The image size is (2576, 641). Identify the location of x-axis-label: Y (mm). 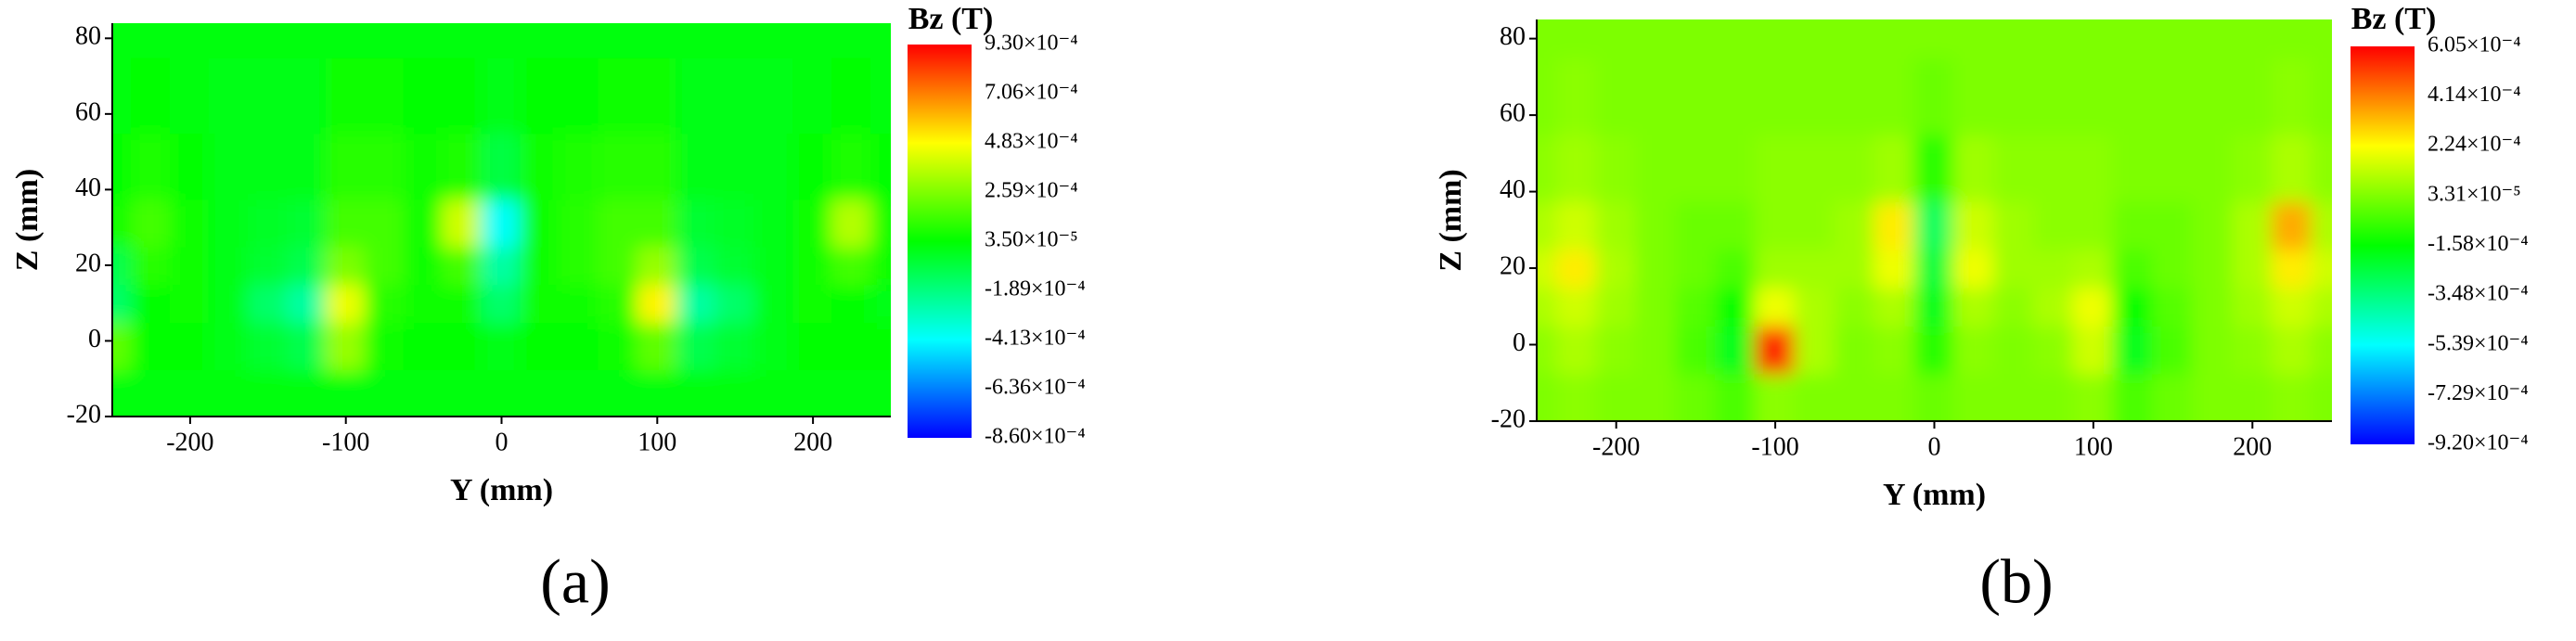
(1934, 495).